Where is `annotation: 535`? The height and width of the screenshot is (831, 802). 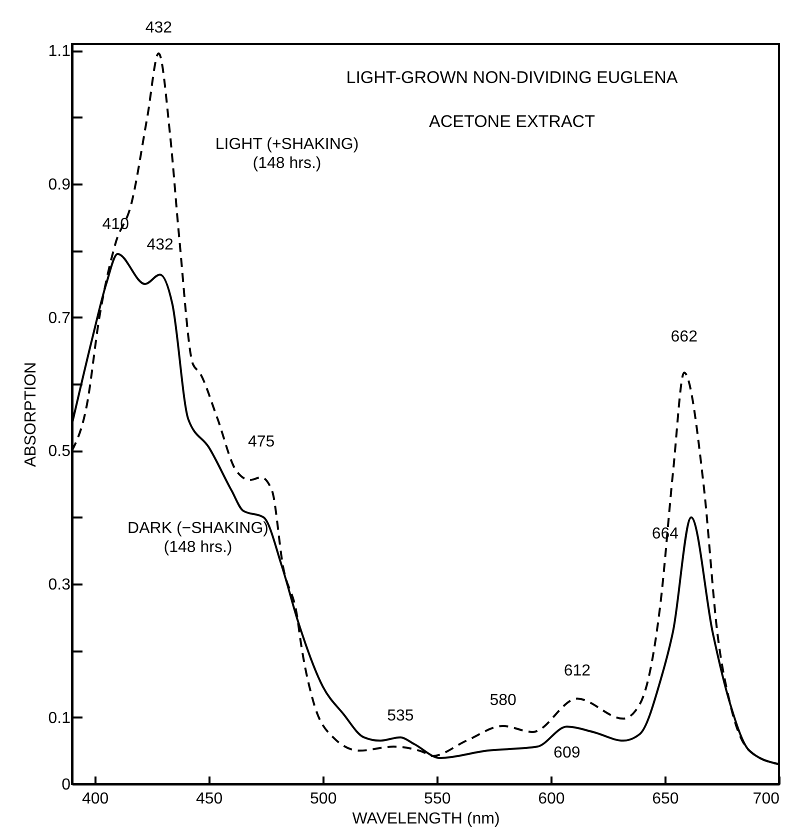 annotation: 535 is located at coordinates (400, 715).